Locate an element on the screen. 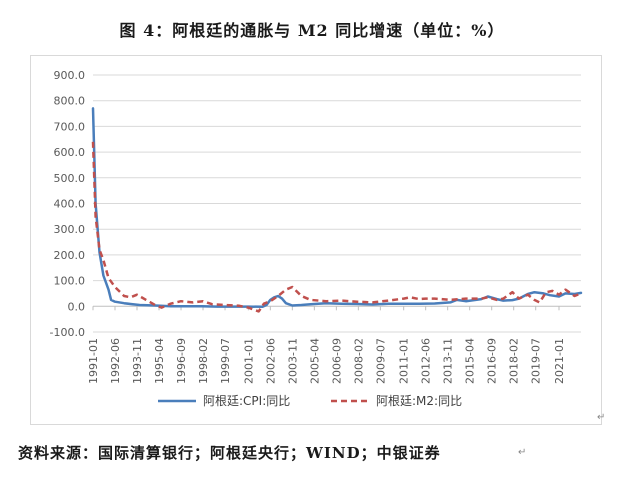 The height and width of the screenshot is (486, 624). x-tick-label: 2018-02 is located at coordinates (514, 361).